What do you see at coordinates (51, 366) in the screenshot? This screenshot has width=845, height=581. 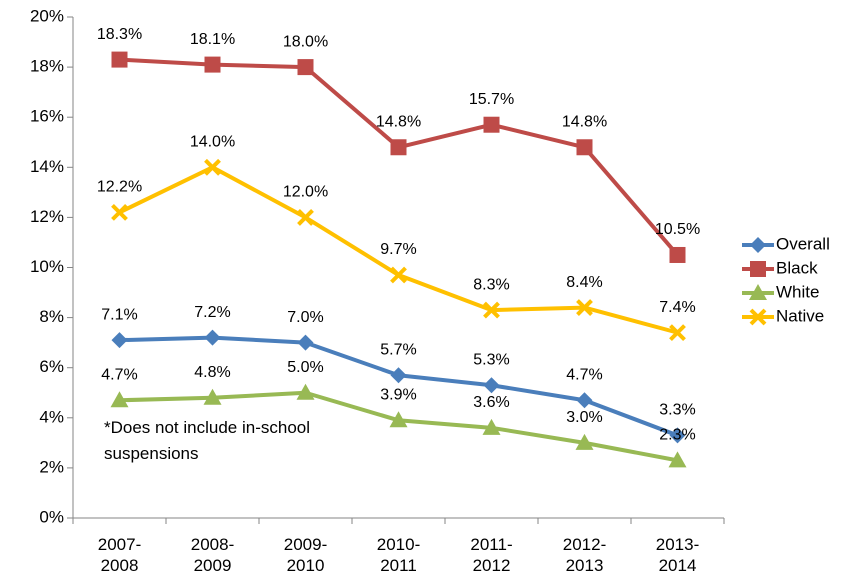 I see `y-tick-label: 6%` at bounding box center [51, 366].